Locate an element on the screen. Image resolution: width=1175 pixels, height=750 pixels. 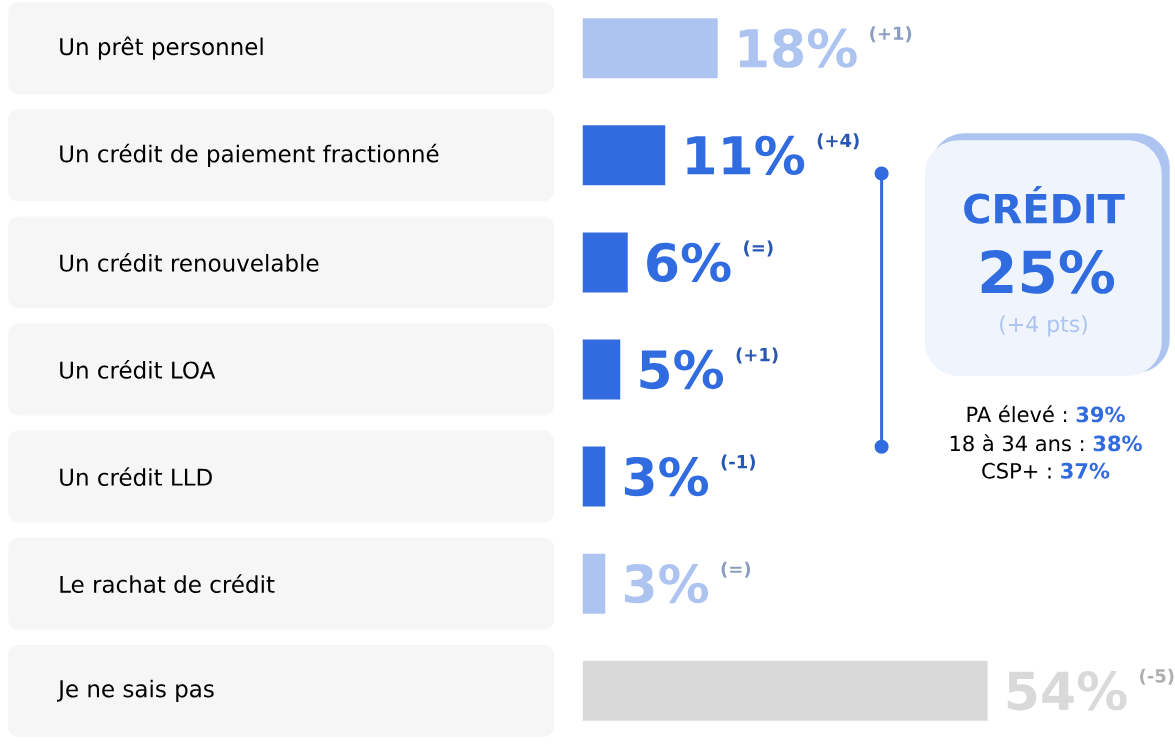
data-label: 5% is located at coordinates (682, 370).